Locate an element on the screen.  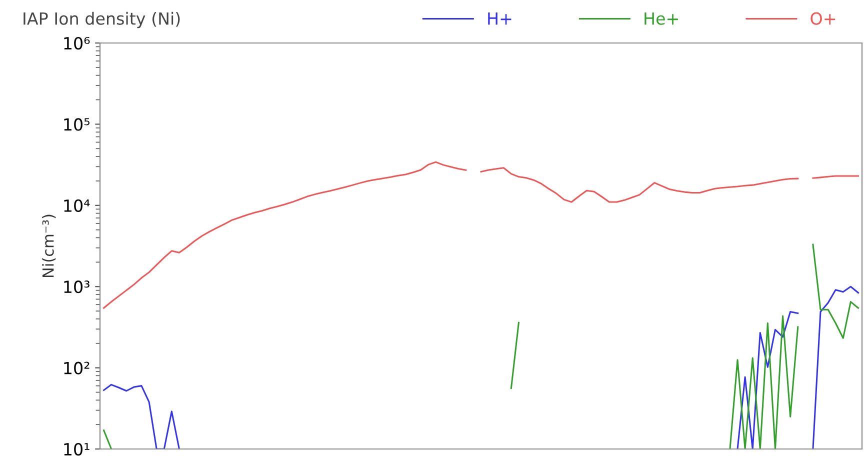
chart-title: IAP Ion density (Ni) is located at coordinates (102, 20).